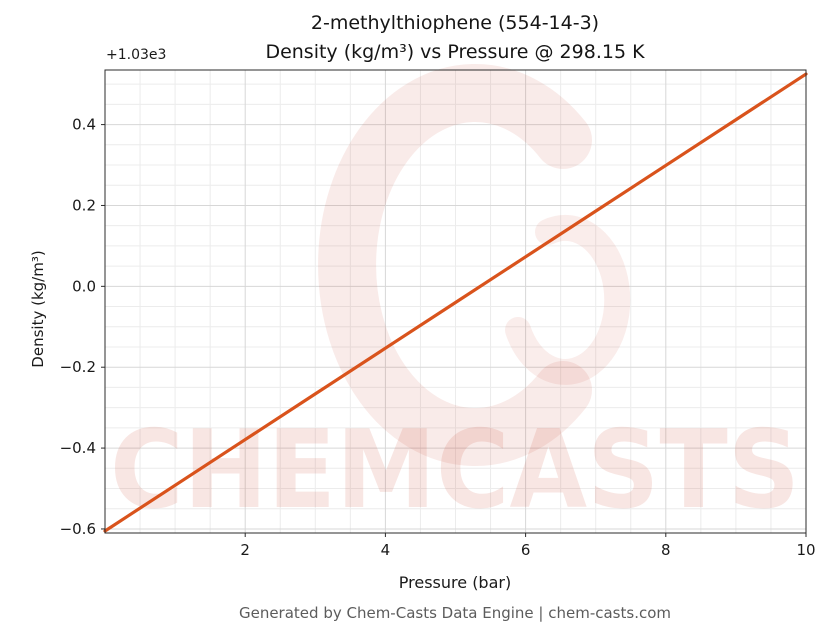 This screenshot has height=644, width=834. Describe the element at coordinates (245, 550) in the screenshot. I see `x-tick-label: 2` at that location.